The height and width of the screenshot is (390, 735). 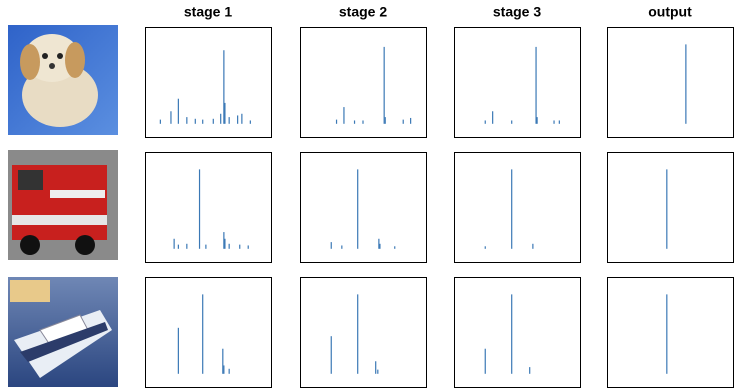 What do you see at coordinates (63, 205) in the screenshot?
I see `image-fire-truck` at bounding box center [63, 205].